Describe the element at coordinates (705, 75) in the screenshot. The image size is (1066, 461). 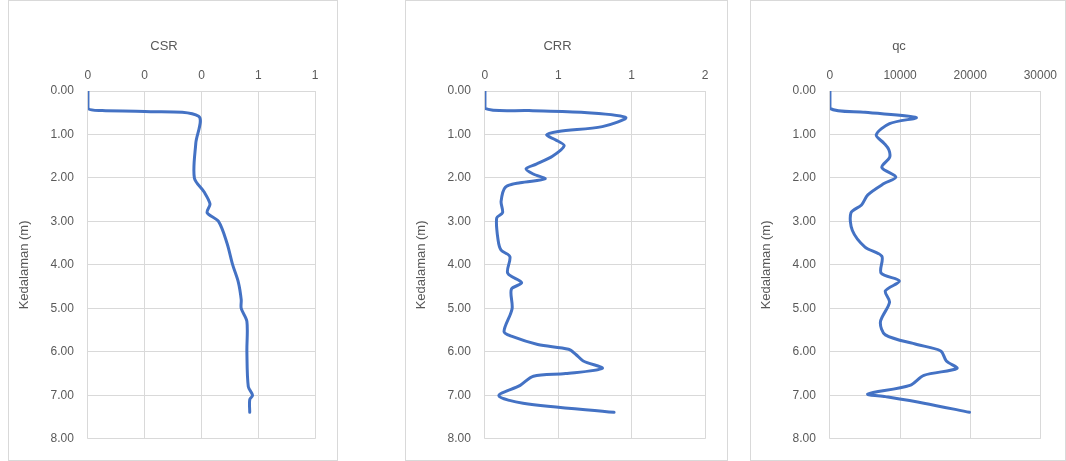
I see `x-tick-label: 2` at that location.